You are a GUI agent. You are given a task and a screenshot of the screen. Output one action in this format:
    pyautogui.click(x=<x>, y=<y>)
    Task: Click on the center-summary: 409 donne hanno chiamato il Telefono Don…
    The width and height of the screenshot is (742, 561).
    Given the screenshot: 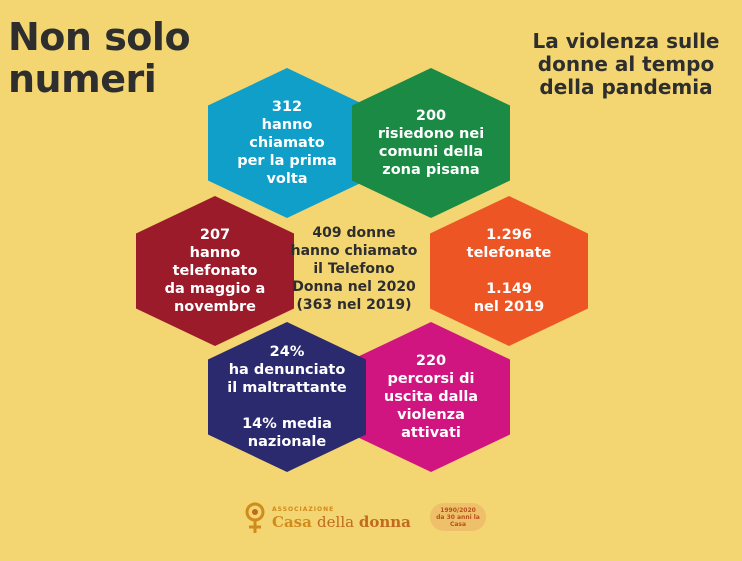 What is the action you would take?
    pyautogui.click(x=354, y=269)
    